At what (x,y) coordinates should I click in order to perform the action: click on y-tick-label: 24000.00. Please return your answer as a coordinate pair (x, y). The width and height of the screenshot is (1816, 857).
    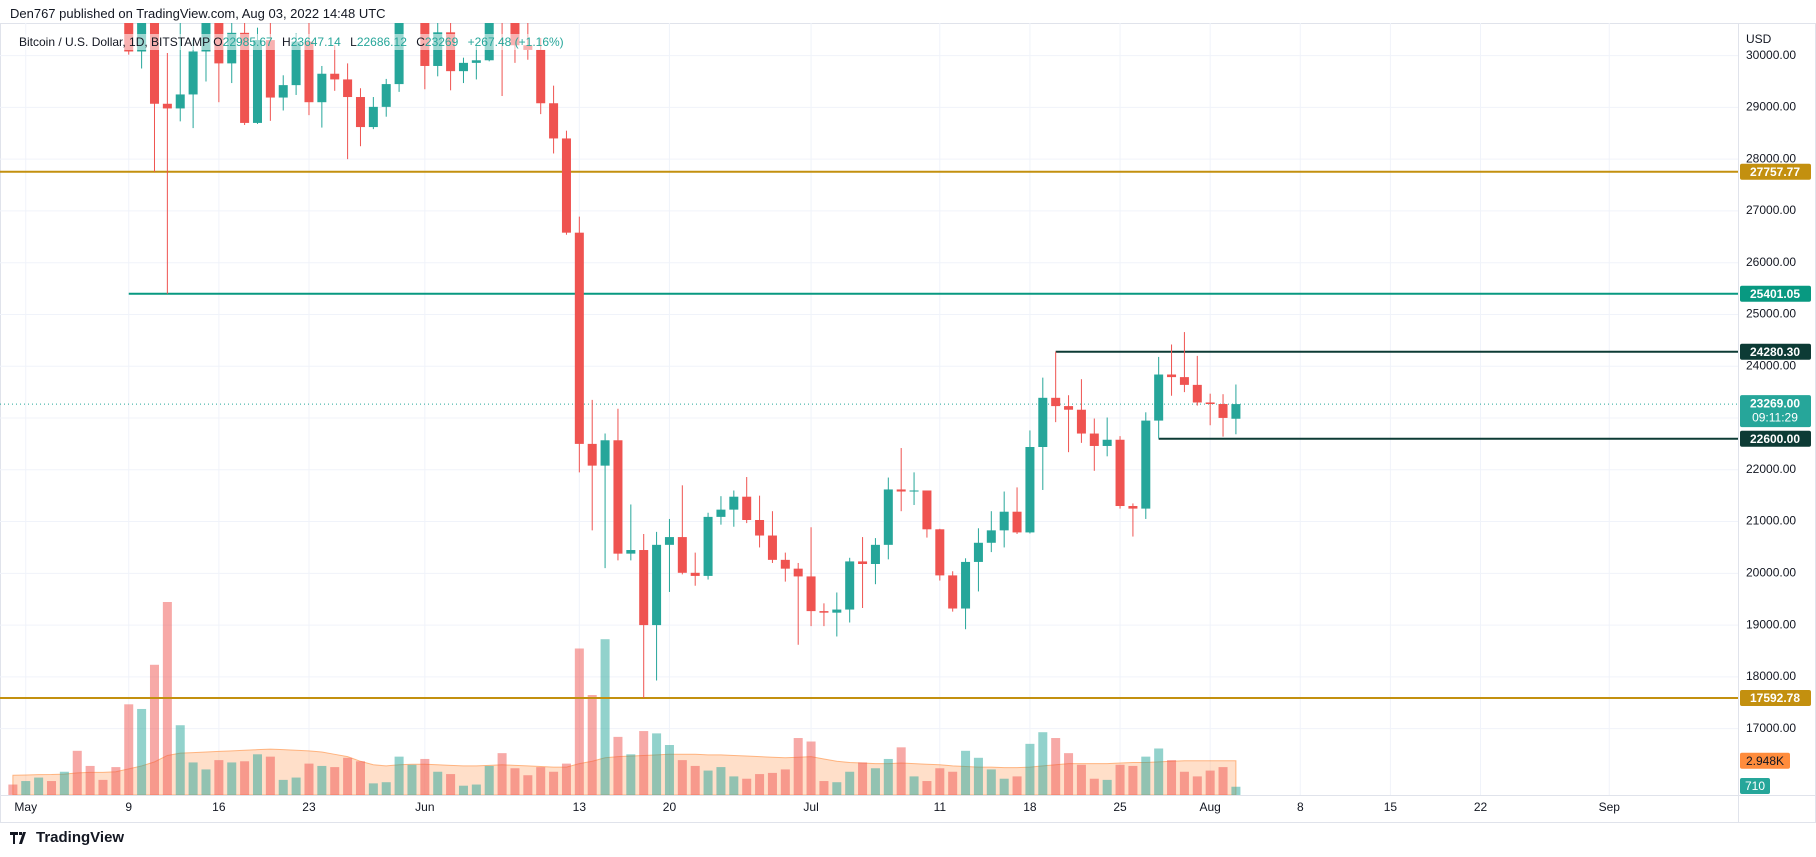
    Looking at the image, I should click on (1771, 365).